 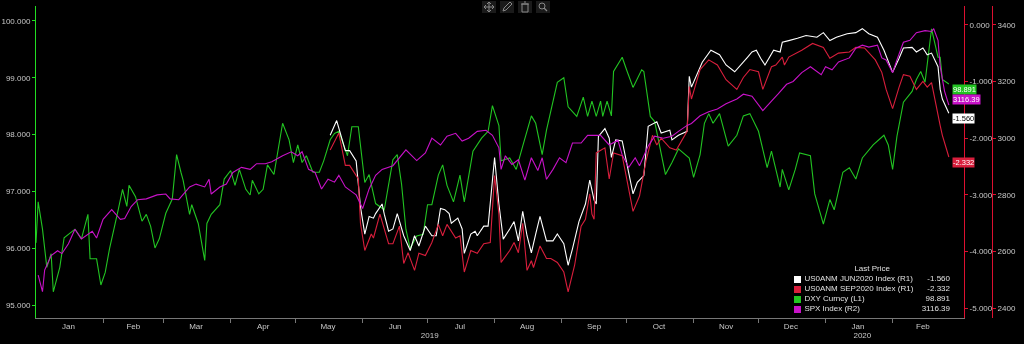 What do you see at coordinates (18, 306) in the screenshot?
I see `y-tick-label: 95.000` at bounding box center [18, 306].